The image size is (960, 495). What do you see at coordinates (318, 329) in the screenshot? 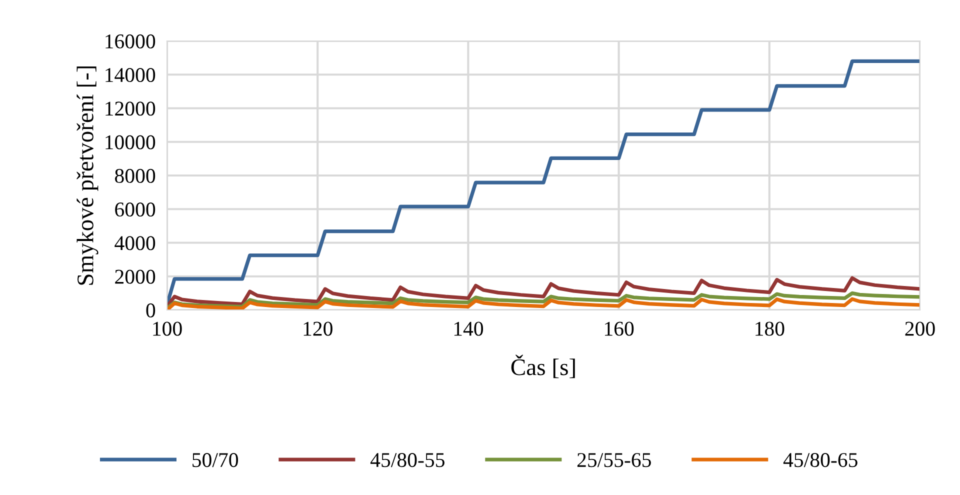
I see `x-tick-label: 120` at bounding box center [318, 329].